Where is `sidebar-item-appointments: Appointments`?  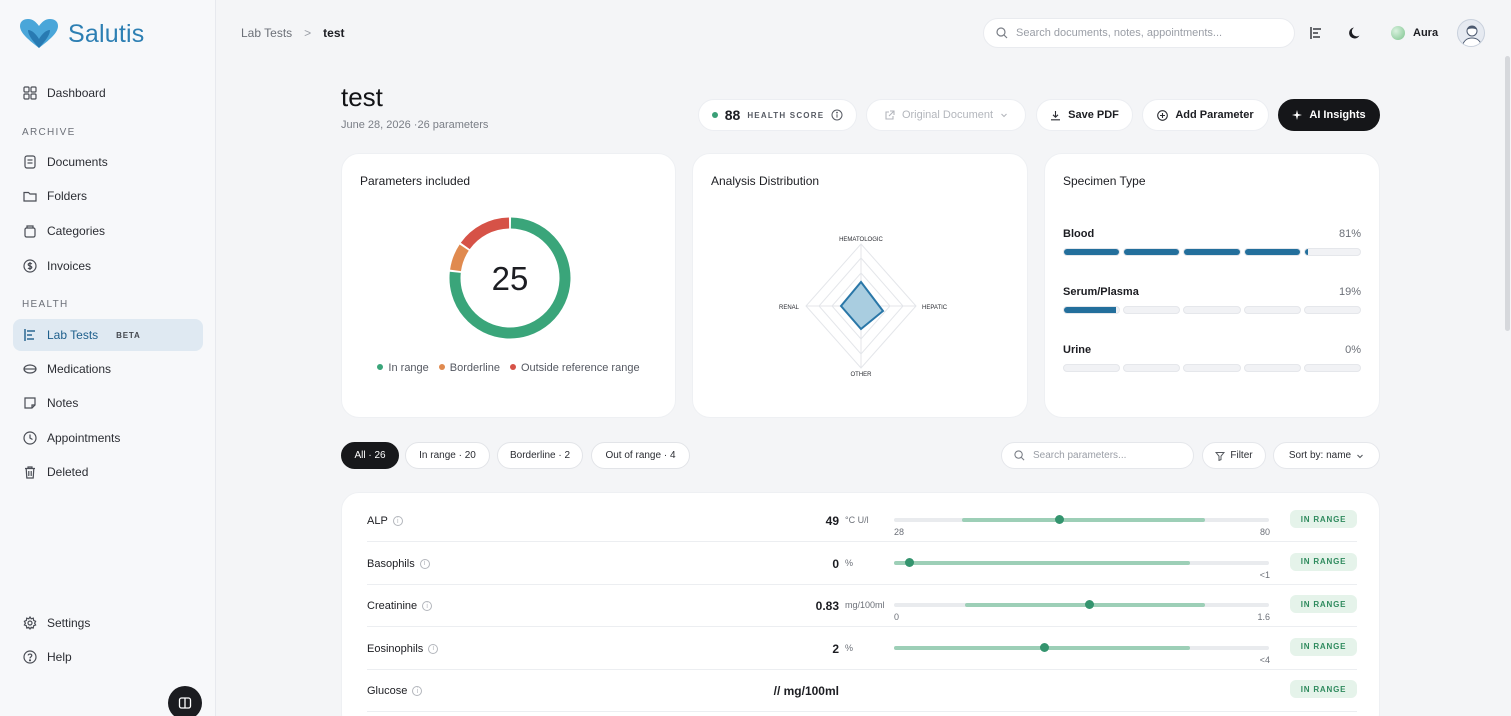 sidebar-item-appointments: Appointments is located at coordinates (108, 438).